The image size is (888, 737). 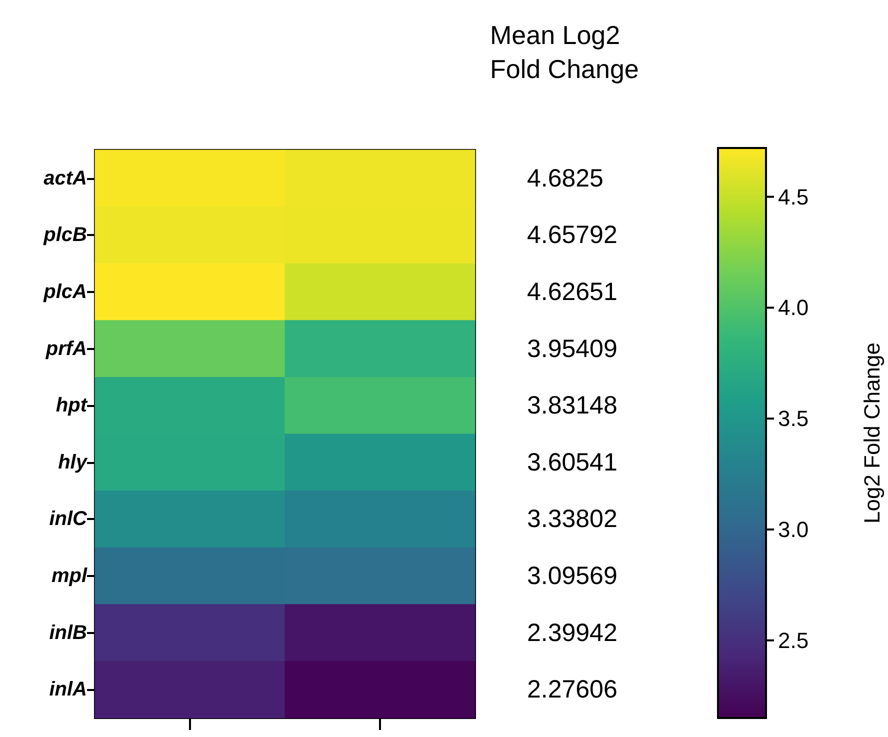 I want to click on y-tick-label: mpl, so click(x=69, y=576).